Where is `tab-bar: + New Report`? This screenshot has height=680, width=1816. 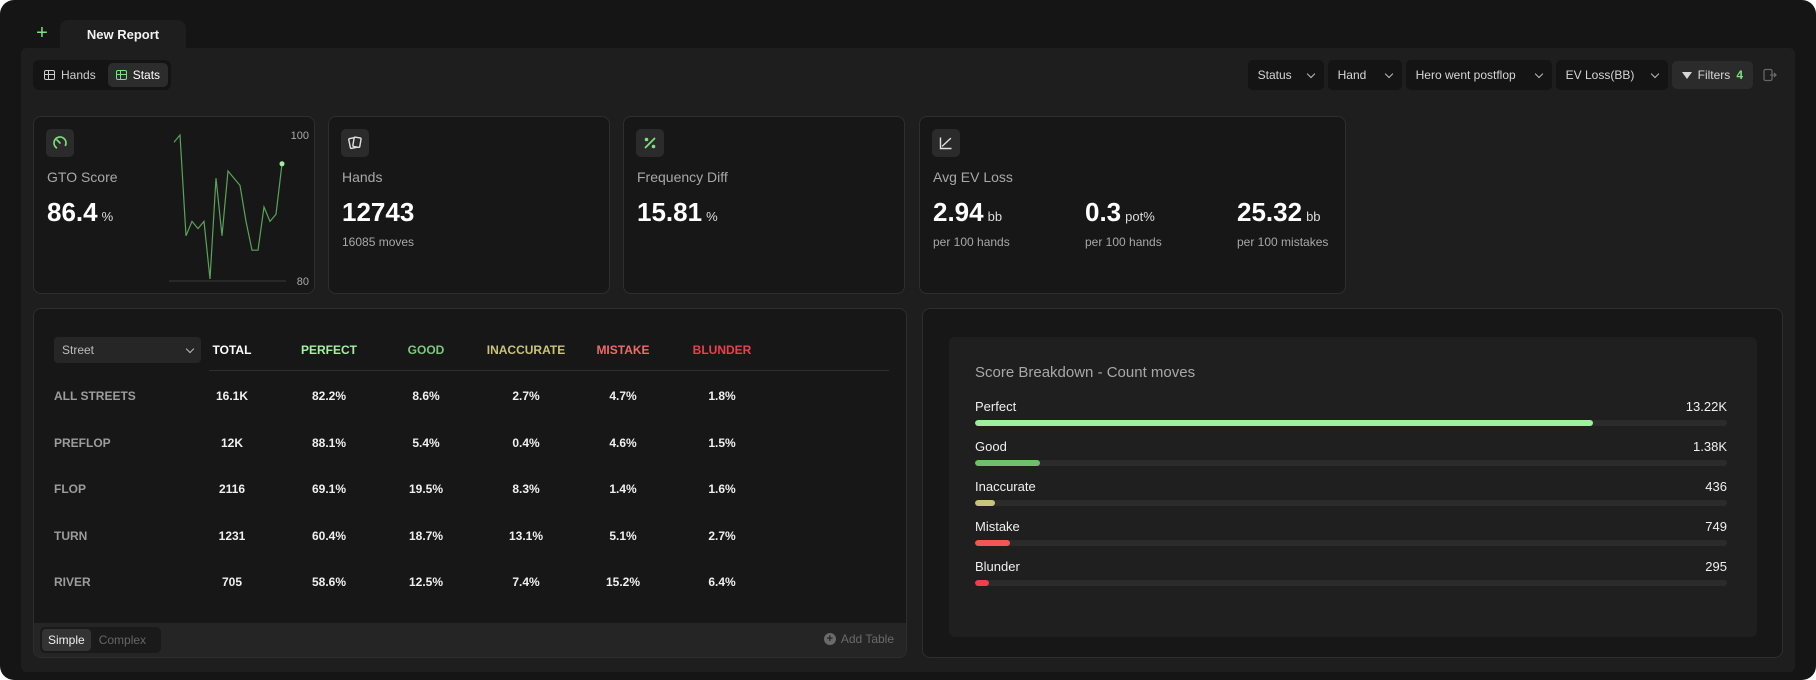 tab-bar: + New Report is located at coordinates (908, 24).